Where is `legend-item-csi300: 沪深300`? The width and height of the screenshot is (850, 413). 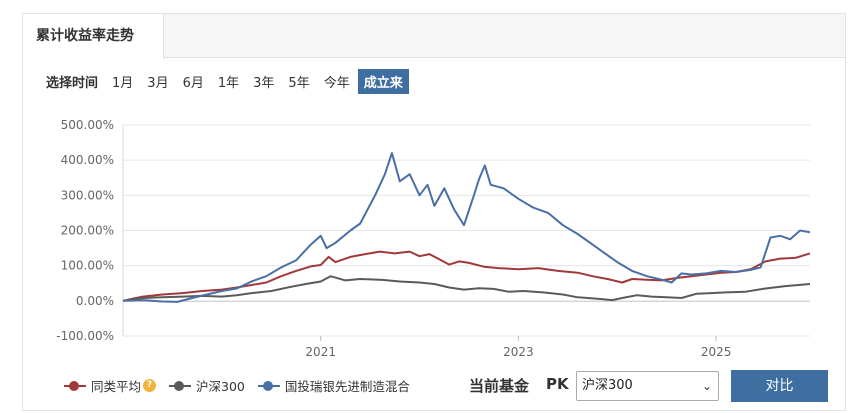 legend-item-csi300: 沪深300 is located at coordinates (207, 385).